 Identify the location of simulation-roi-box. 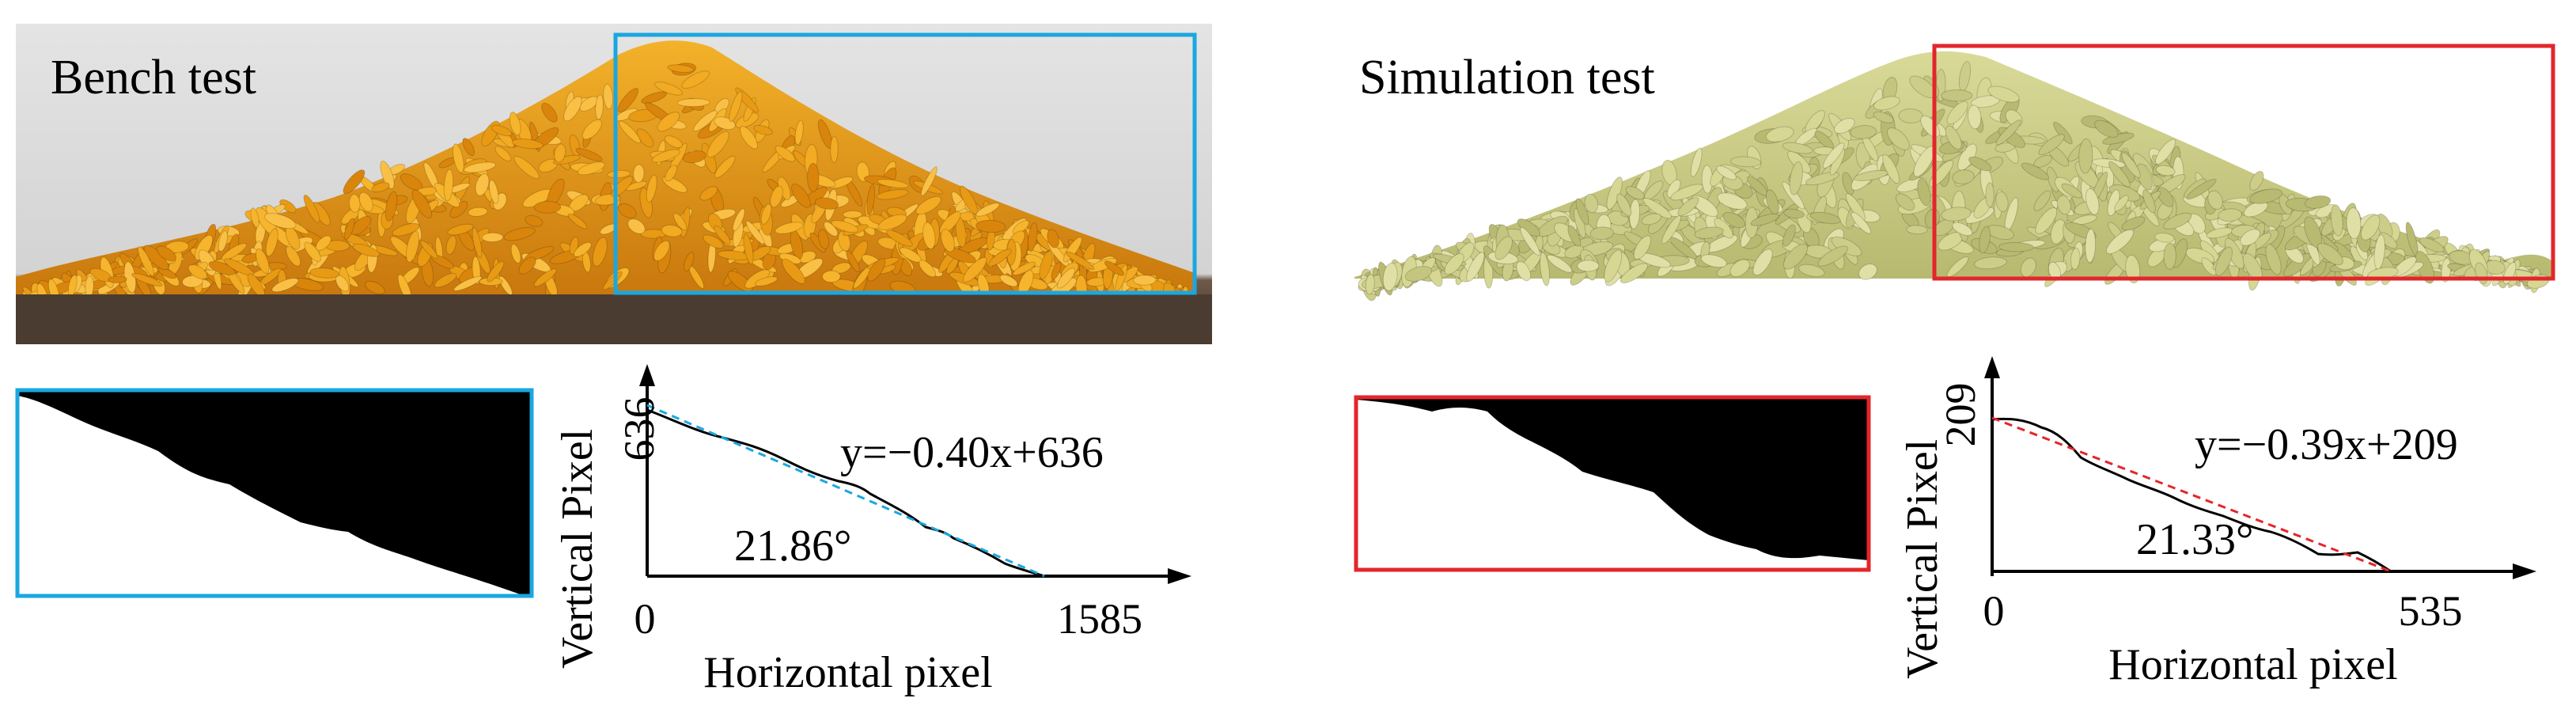
(2243, 163).